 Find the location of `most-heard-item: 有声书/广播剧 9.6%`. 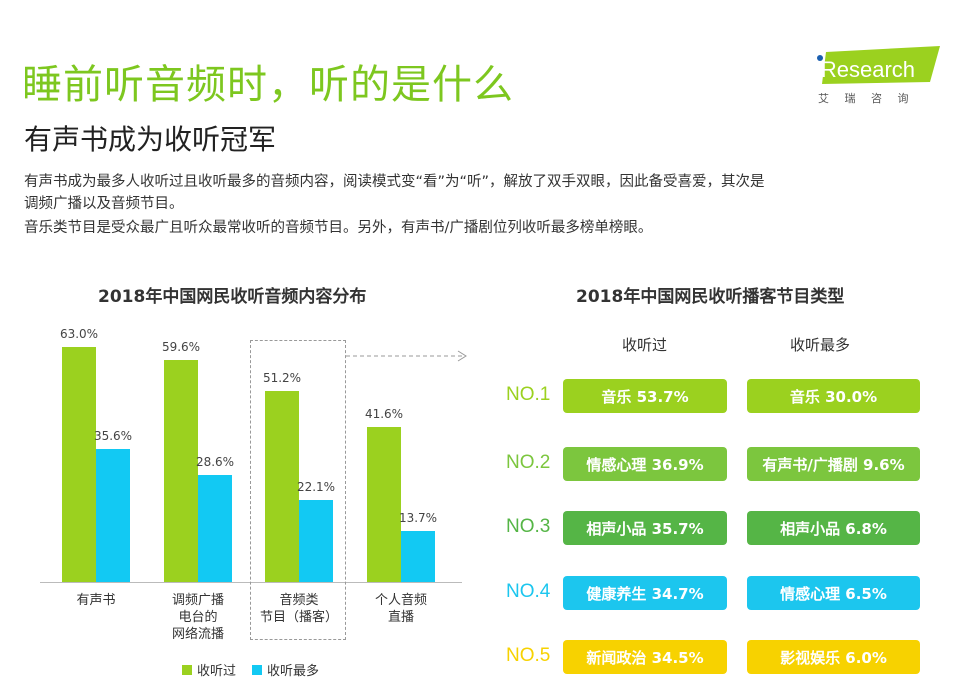

most-heard-item: 有声书/广播剧 9.6% is located at coordinates (833, 464).